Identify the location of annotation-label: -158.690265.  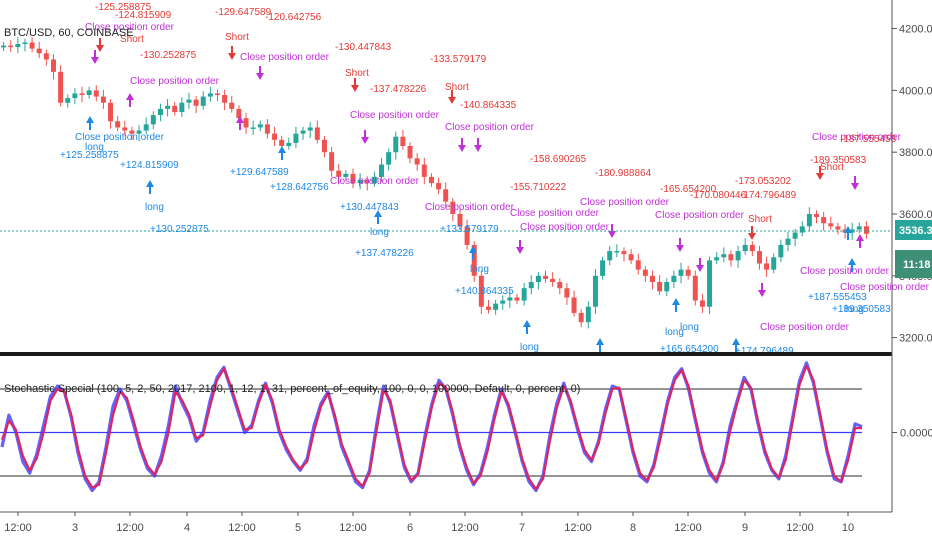
(558, 159).